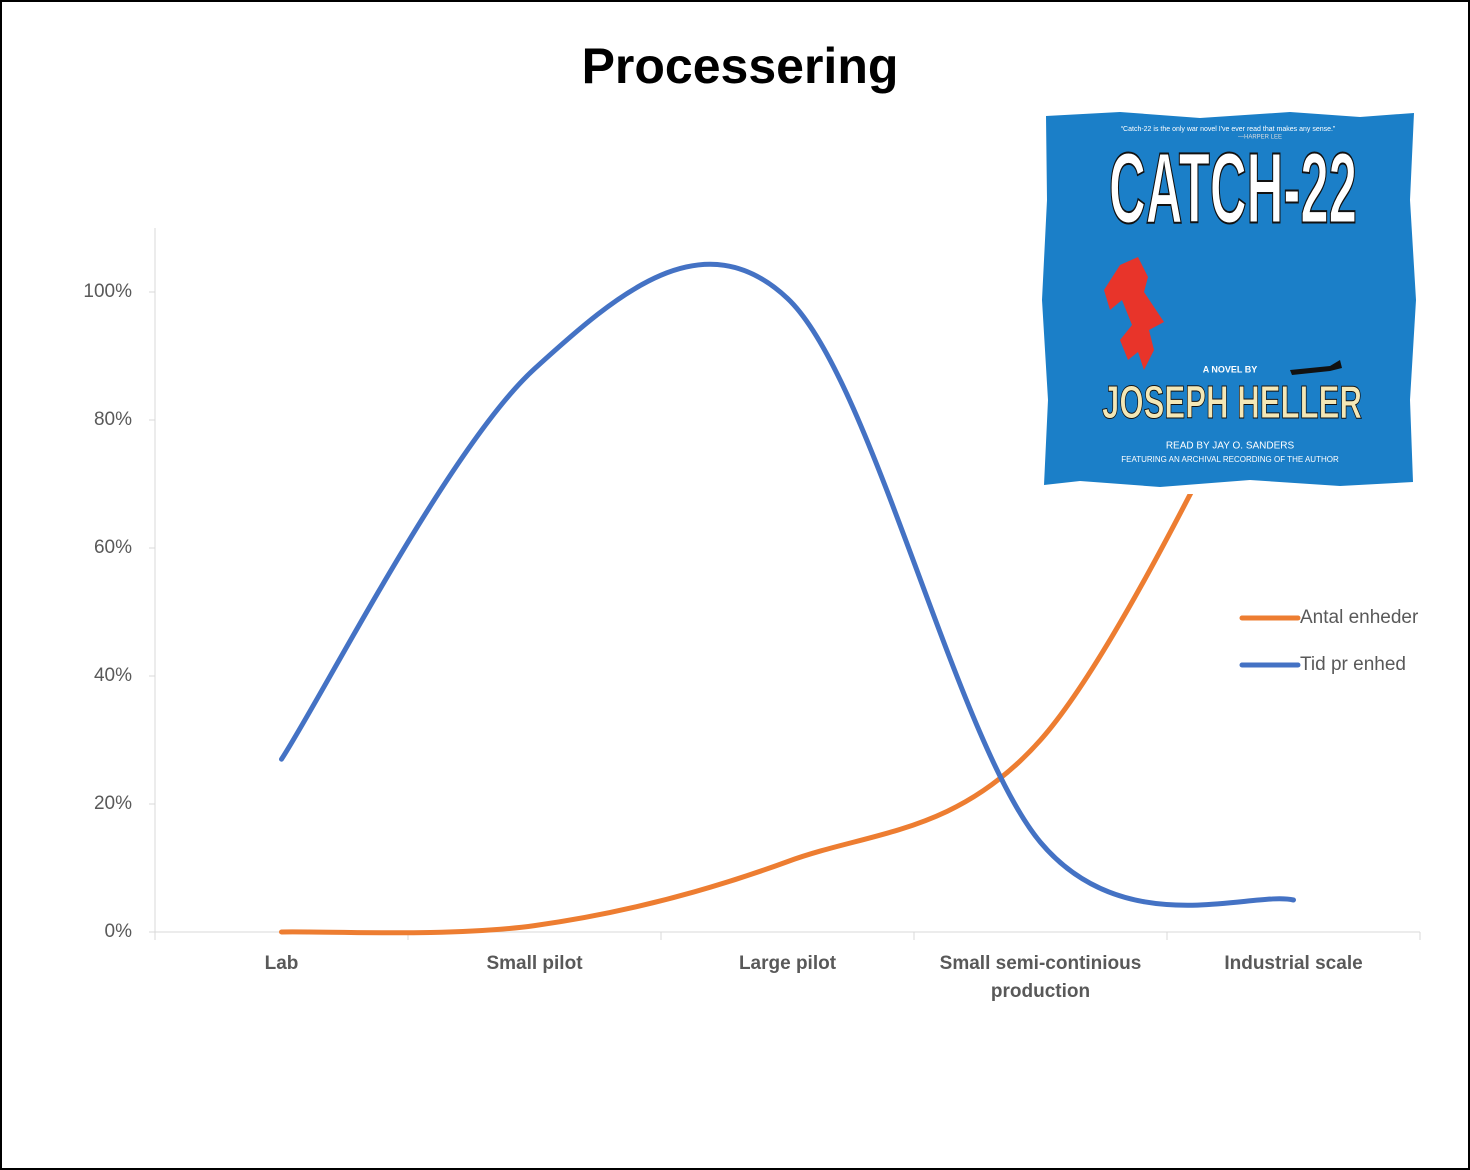 Image resolution: width=1470 pixels, height=1170 pixels. What do you see at coordinates (1230, 369) in the screenshot?
I see `cover-byline: A NOVEL BY` at bounding box center [1230, 369].